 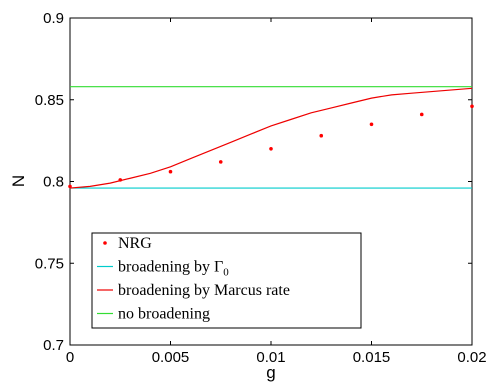 I want to click on legend-marker, so click(x=105, y=243).